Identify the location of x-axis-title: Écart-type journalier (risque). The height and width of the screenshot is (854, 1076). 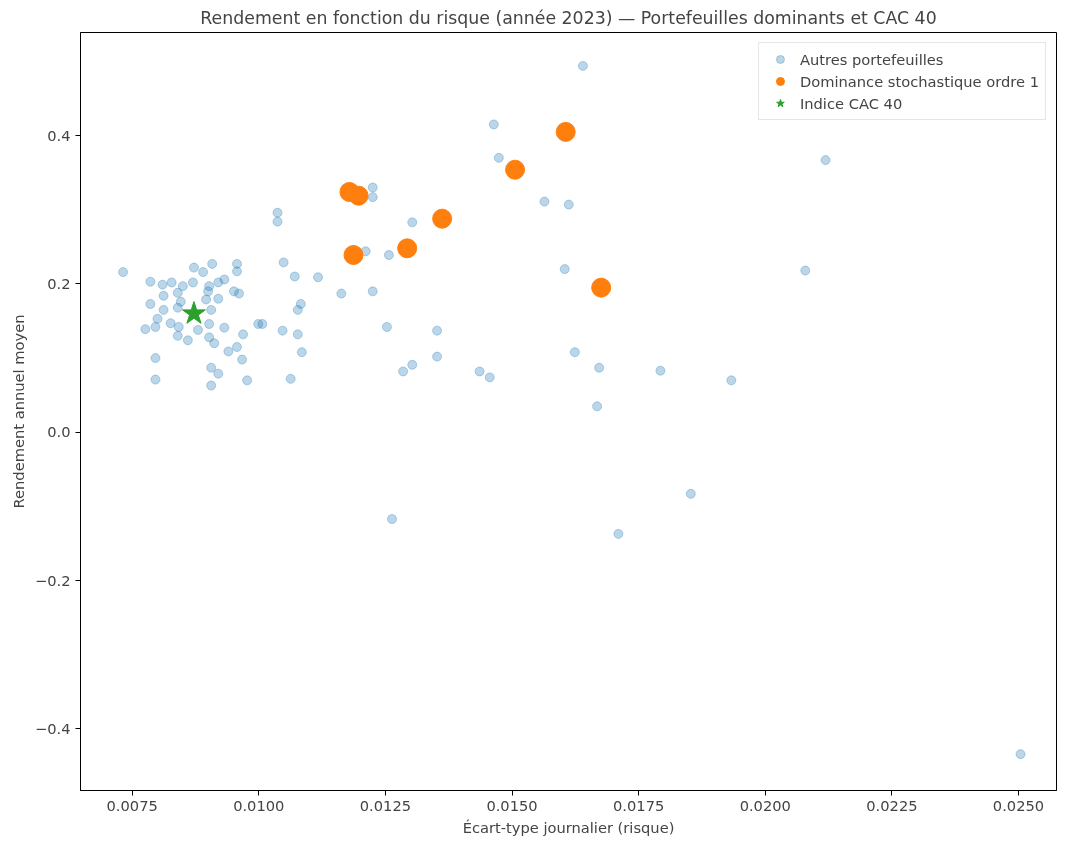
(568, 827).